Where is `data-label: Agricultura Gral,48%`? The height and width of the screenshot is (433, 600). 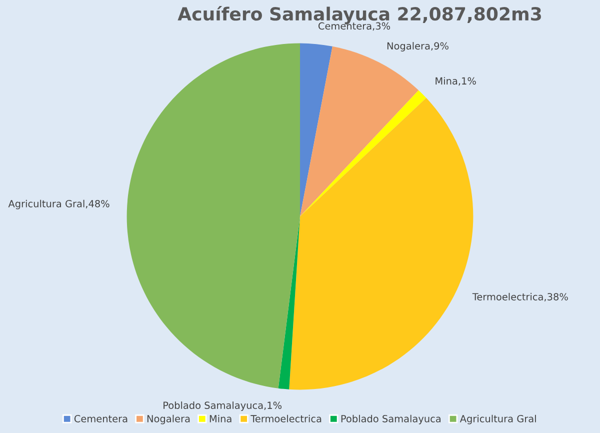 data-label: Agricultura Gral,48% is located at coordinates (59, 205).